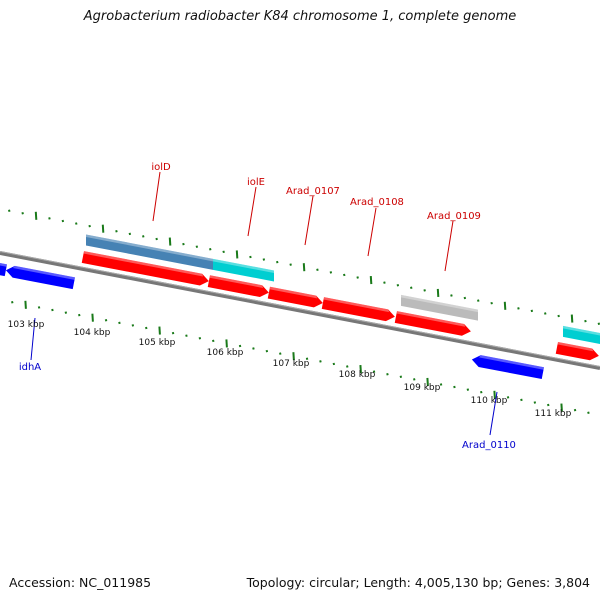 This screenshot has height=600, width=600. What do you see at coordinates (80, 582) in the screenshot?
I see `accession-text: Accession: NC_011985` at bounding box center [80, 582].